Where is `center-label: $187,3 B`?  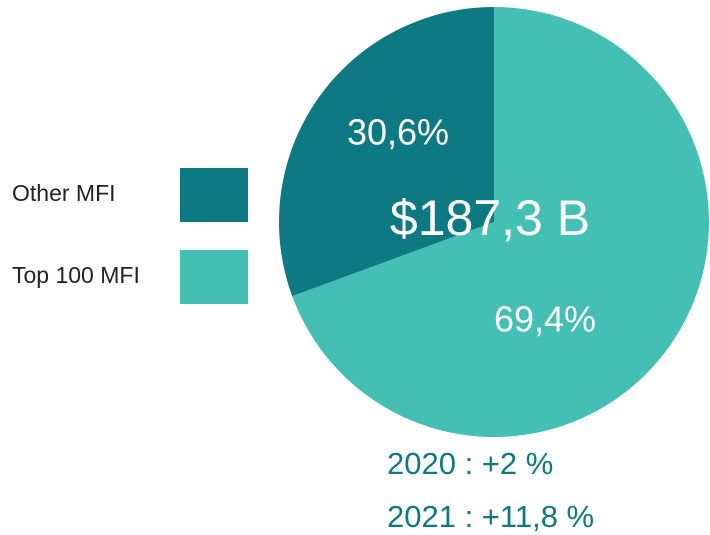
center-label: $187,3 B is located at coordinates (490, 218).